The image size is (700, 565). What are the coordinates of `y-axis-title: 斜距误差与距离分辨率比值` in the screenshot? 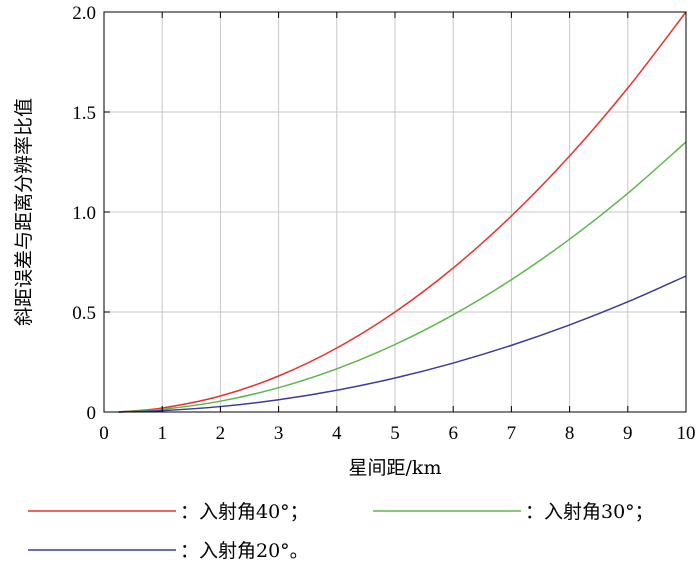 It's located at (24, 212).